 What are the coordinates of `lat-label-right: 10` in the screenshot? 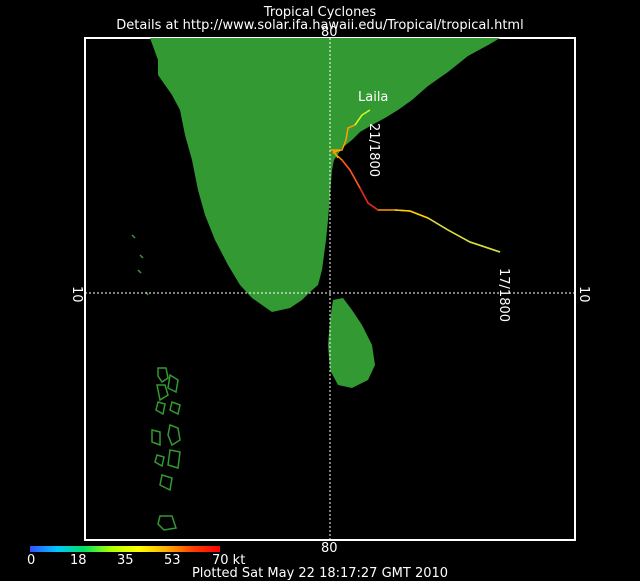 It's located at (583, 294).